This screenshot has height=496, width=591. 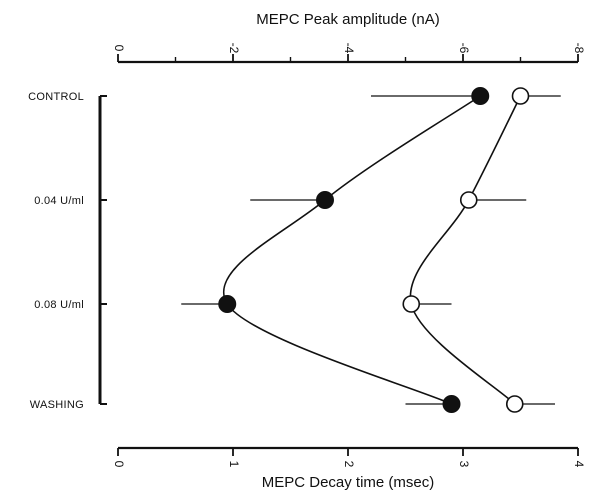 What do you see at coordinates (59, 305) in the screenshot?
I see `category-label: 0.08 U/ml` at bounding box center [59, 305].